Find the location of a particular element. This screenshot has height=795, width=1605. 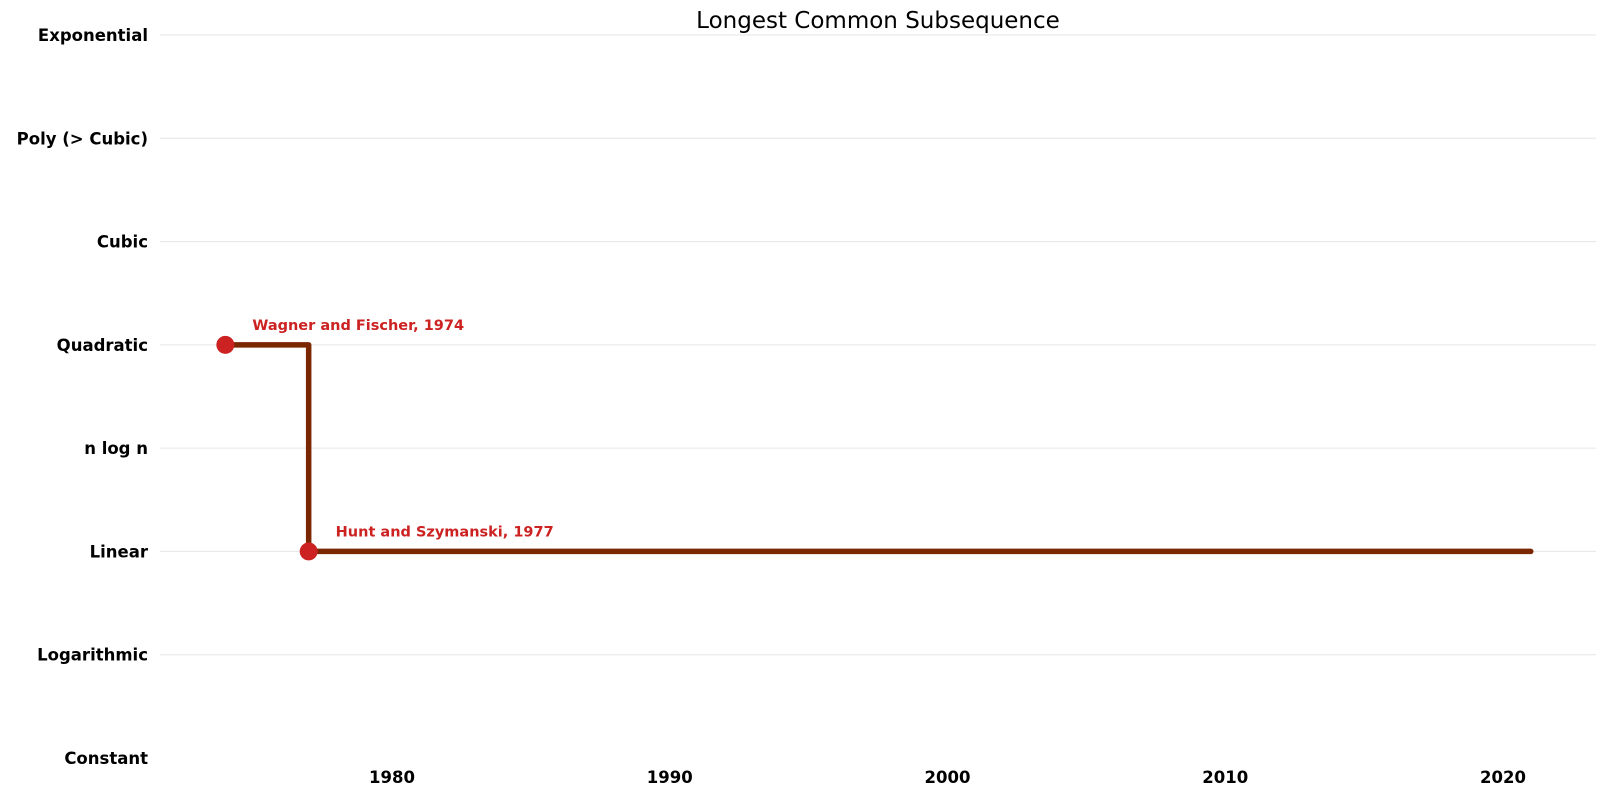

y-tick-label: Linear is located at coordinates (119, 551).